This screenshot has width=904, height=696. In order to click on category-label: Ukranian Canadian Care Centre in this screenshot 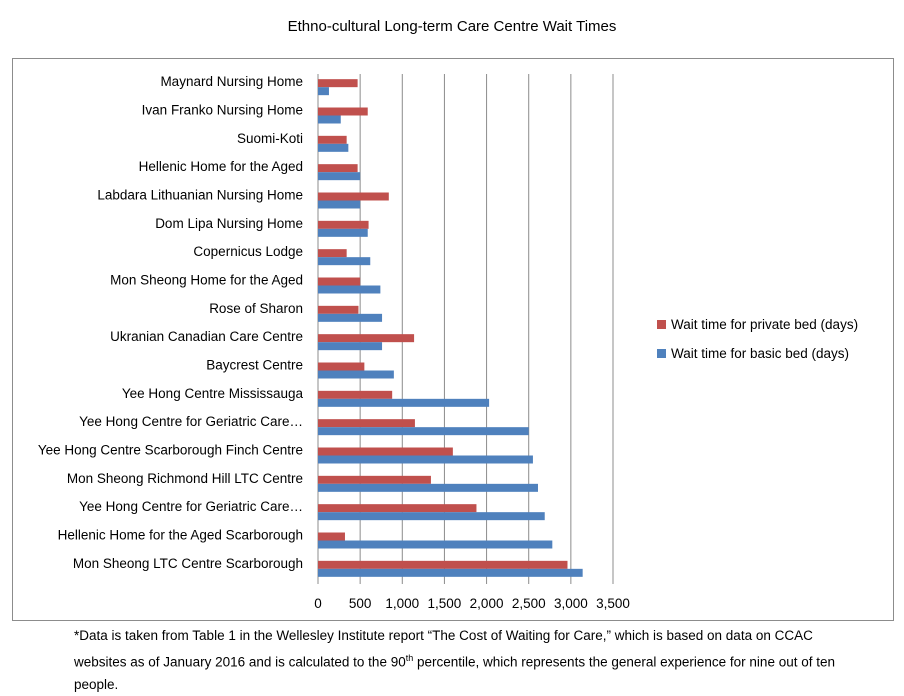, I will do `click(206, 336)`.